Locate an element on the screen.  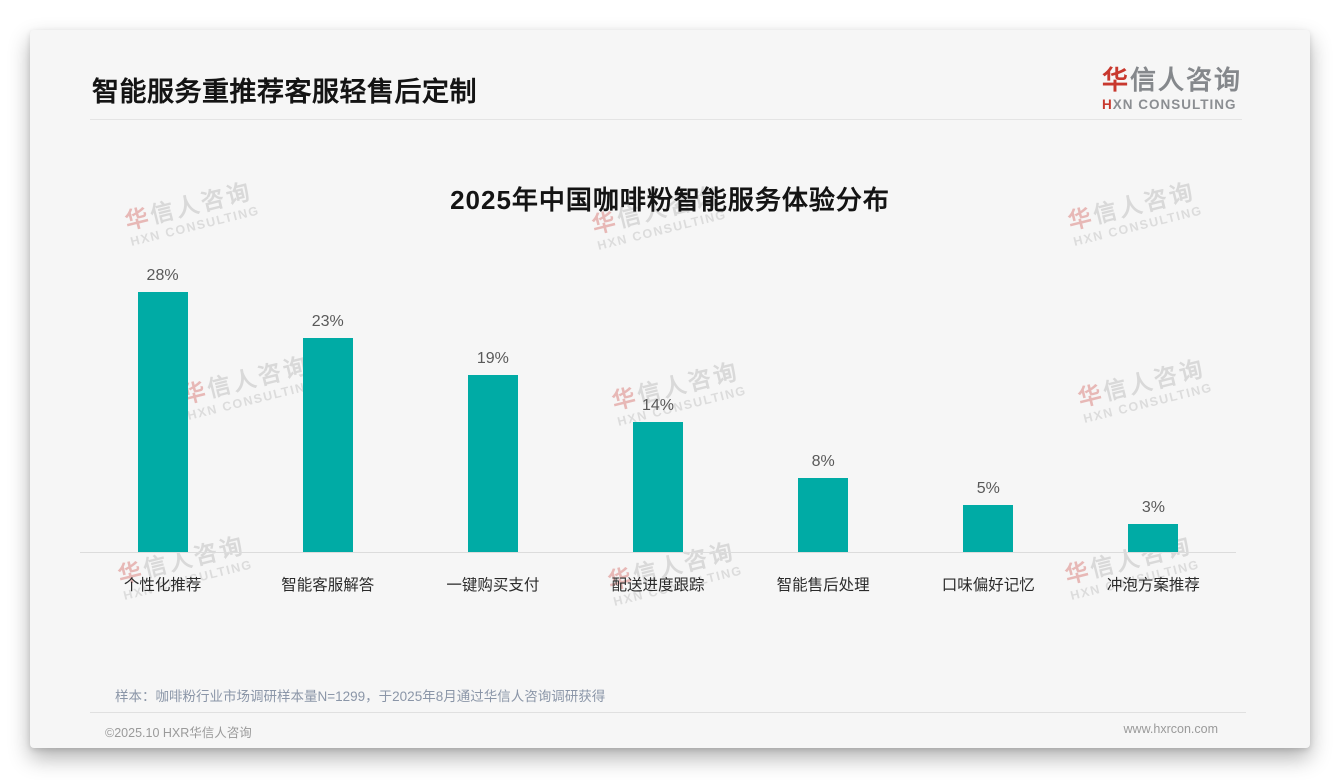
bar-column: 19% is located at coordinates (492, 405).